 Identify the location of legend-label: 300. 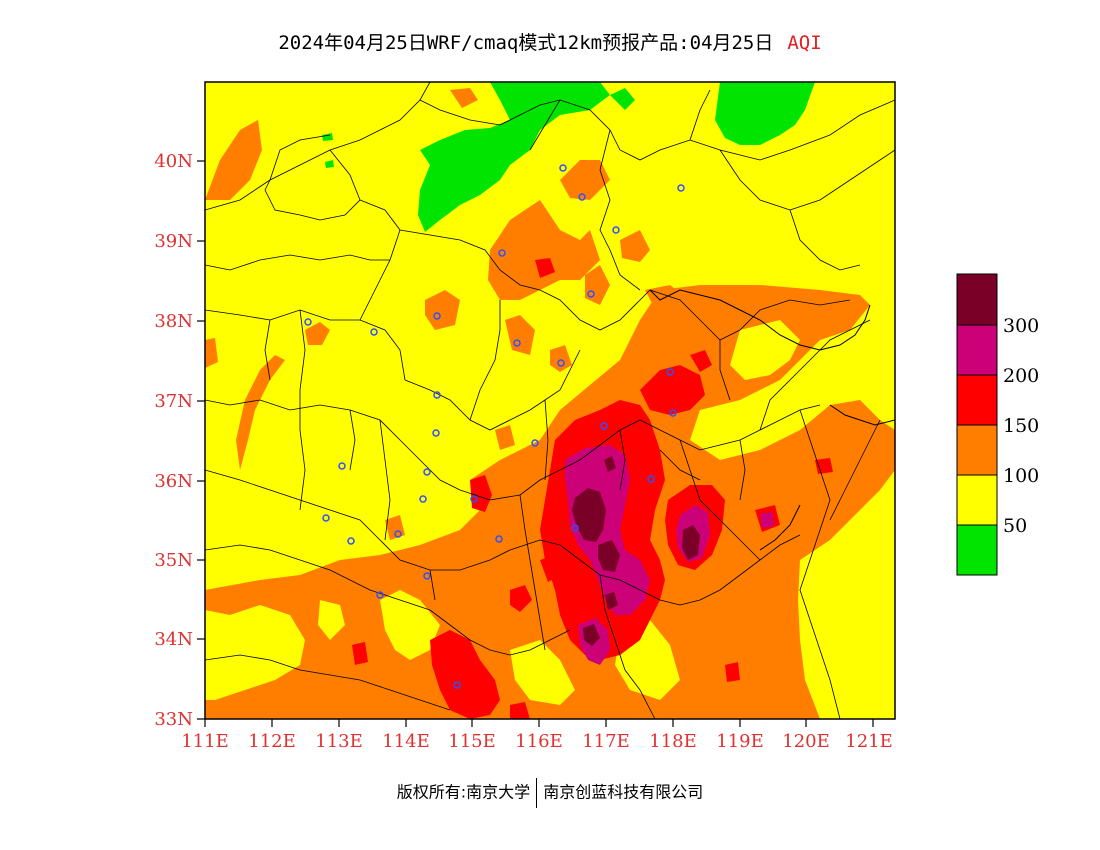
(1021, 326).